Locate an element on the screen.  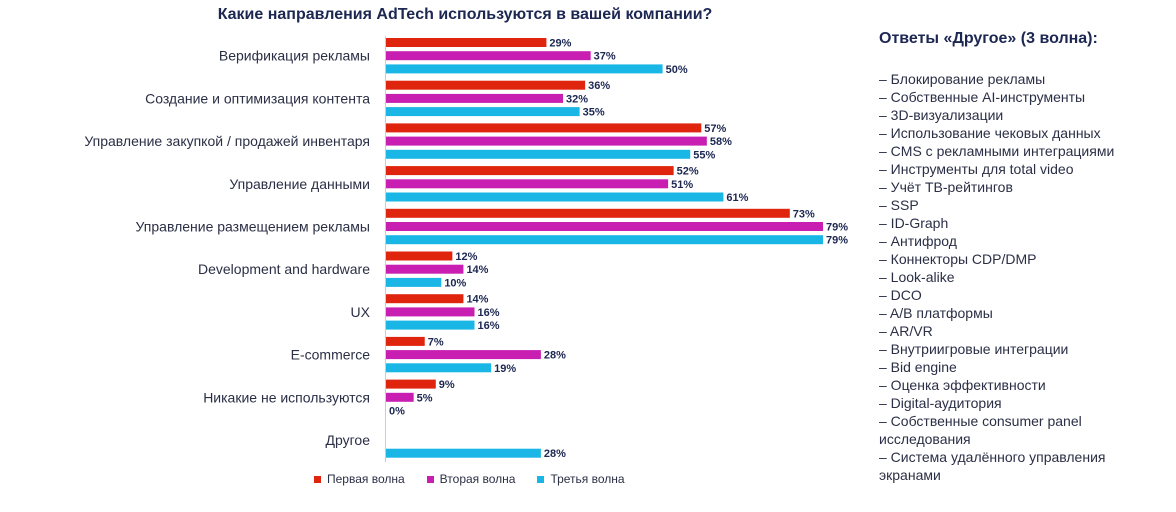
legend-label: Первая волна is located at coordinates (366, 479).